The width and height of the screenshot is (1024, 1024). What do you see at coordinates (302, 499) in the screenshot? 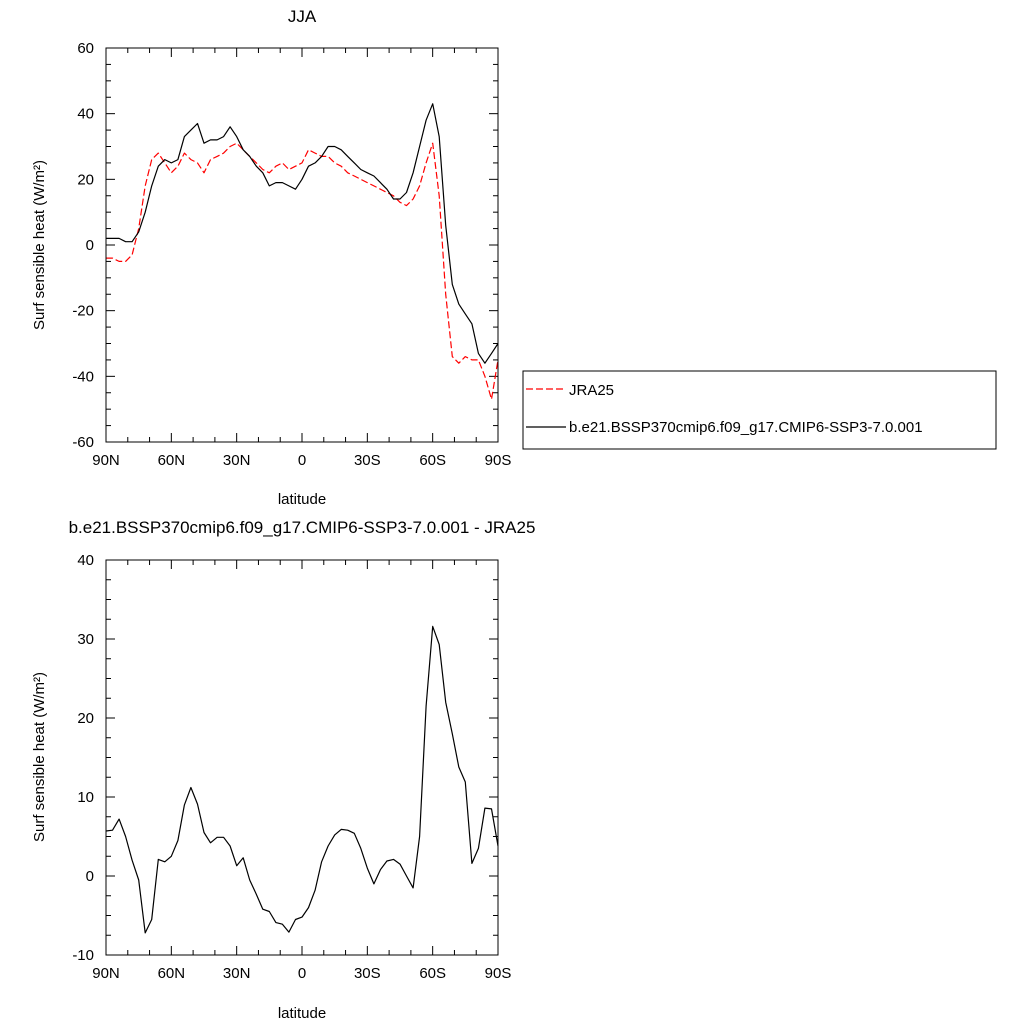
I see `jja-x-axis-label: latitude` at bounding box center [302, 499].